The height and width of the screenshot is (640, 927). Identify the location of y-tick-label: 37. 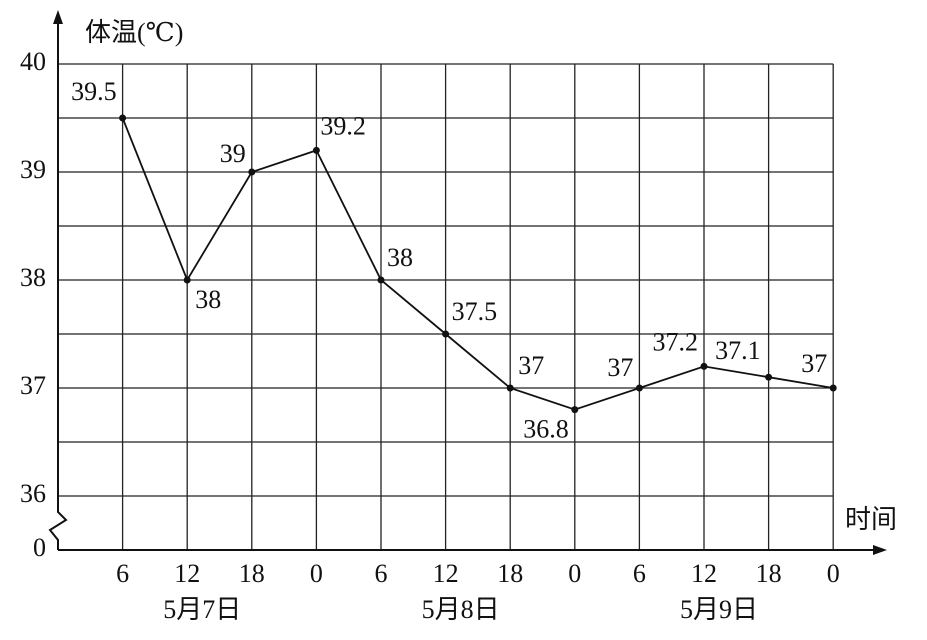
(33, 385).